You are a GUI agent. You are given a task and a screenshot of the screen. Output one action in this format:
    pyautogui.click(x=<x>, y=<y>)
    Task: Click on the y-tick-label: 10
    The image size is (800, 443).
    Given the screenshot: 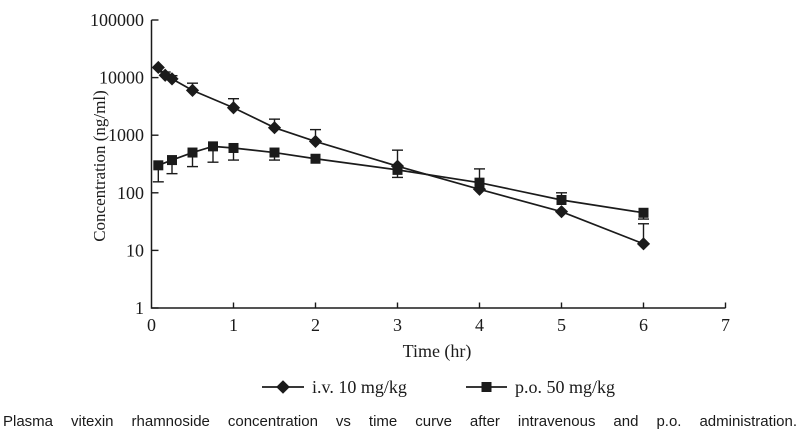 What is the action you would take?
    pyautogui.click(x=135, y=250)
    